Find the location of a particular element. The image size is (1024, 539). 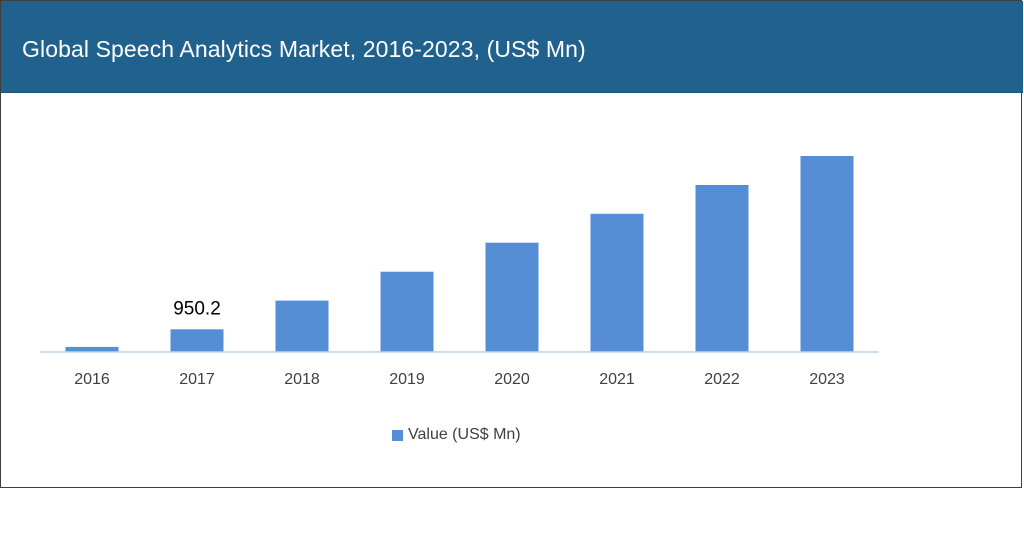

bar-2023 is located at coordinates (827, 254).